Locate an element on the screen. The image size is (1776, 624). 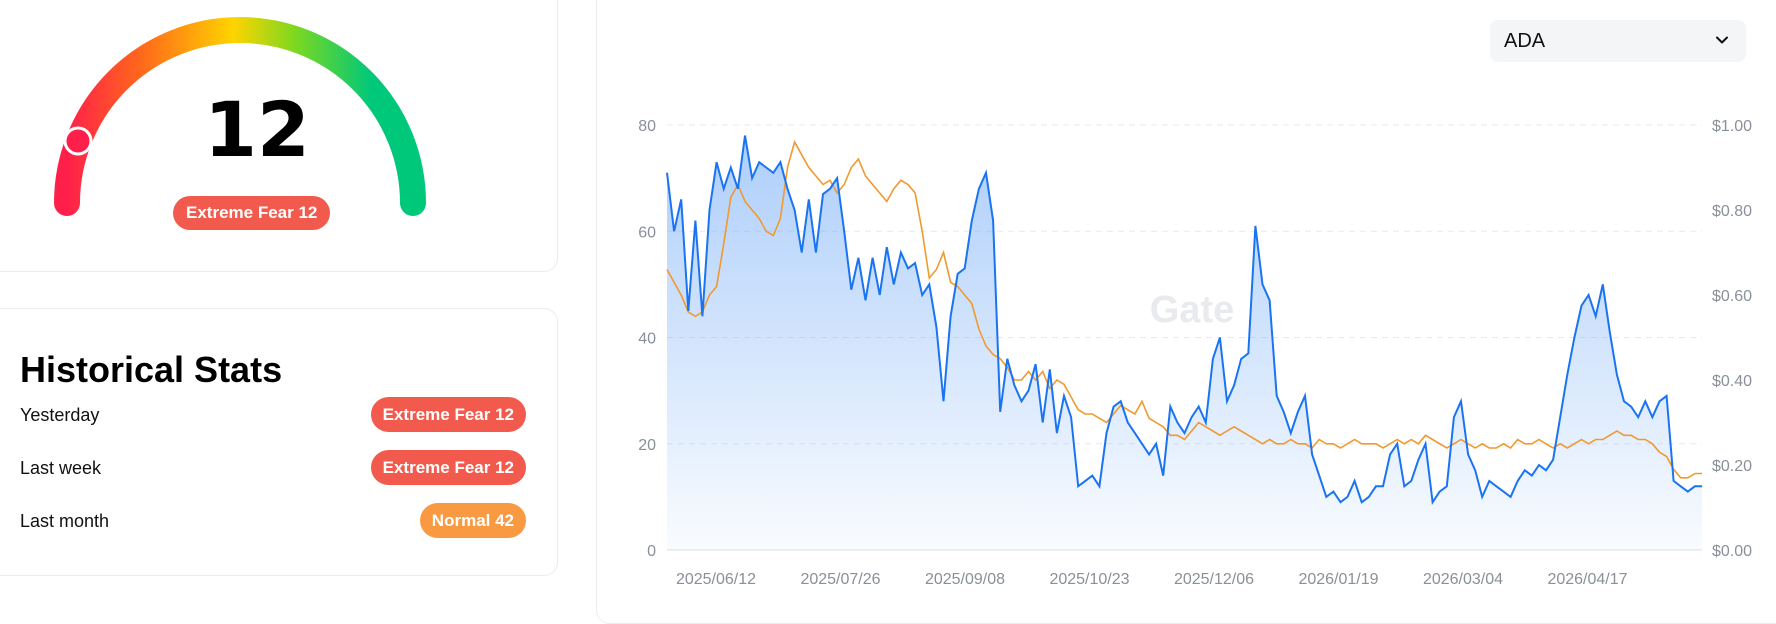
coin-selector: ADA is located at coordinates (1618, 41).